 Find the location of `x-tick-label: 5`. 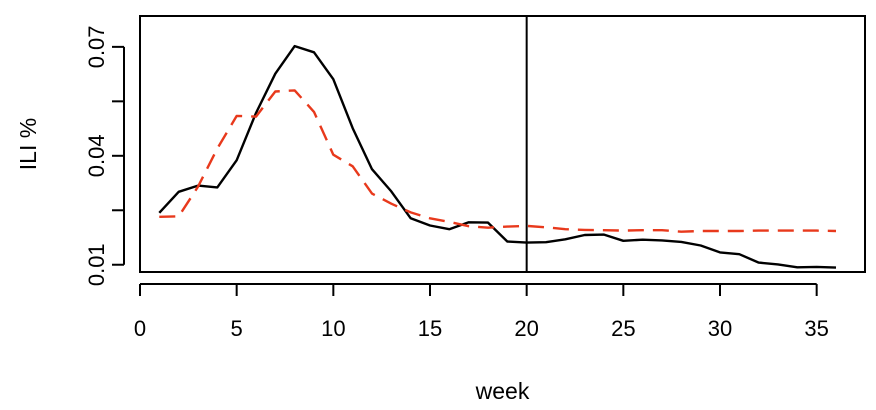

x-tick-label: 5 is located at coordinates (237, 328).